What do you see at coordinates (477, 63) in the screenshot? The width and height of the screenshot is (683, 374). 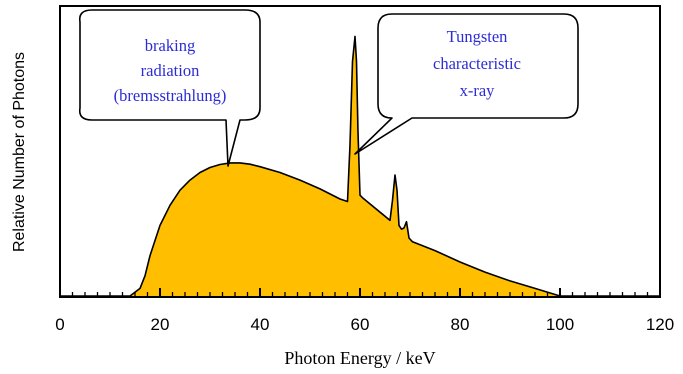 I see `tungsten-callout-line-2: characteristic` at bounding box center [477, 63].